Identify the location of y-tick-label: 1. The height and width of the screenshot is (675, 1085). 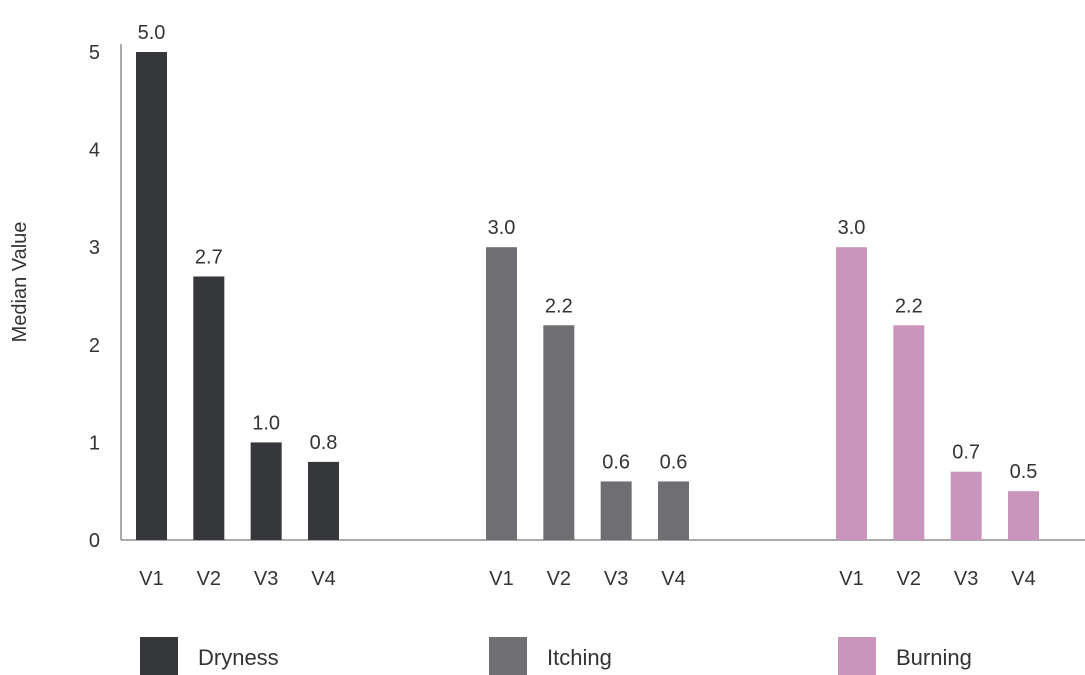
(94, 443).